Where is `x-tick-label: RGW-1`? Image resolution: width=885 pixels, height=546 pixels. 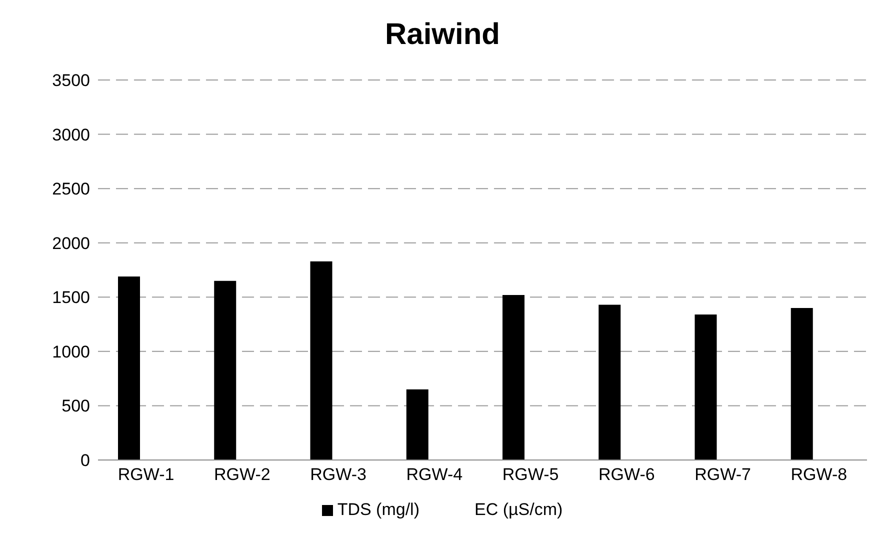 x-tick-label: RGW-1 is located at coordinates (146, 474).